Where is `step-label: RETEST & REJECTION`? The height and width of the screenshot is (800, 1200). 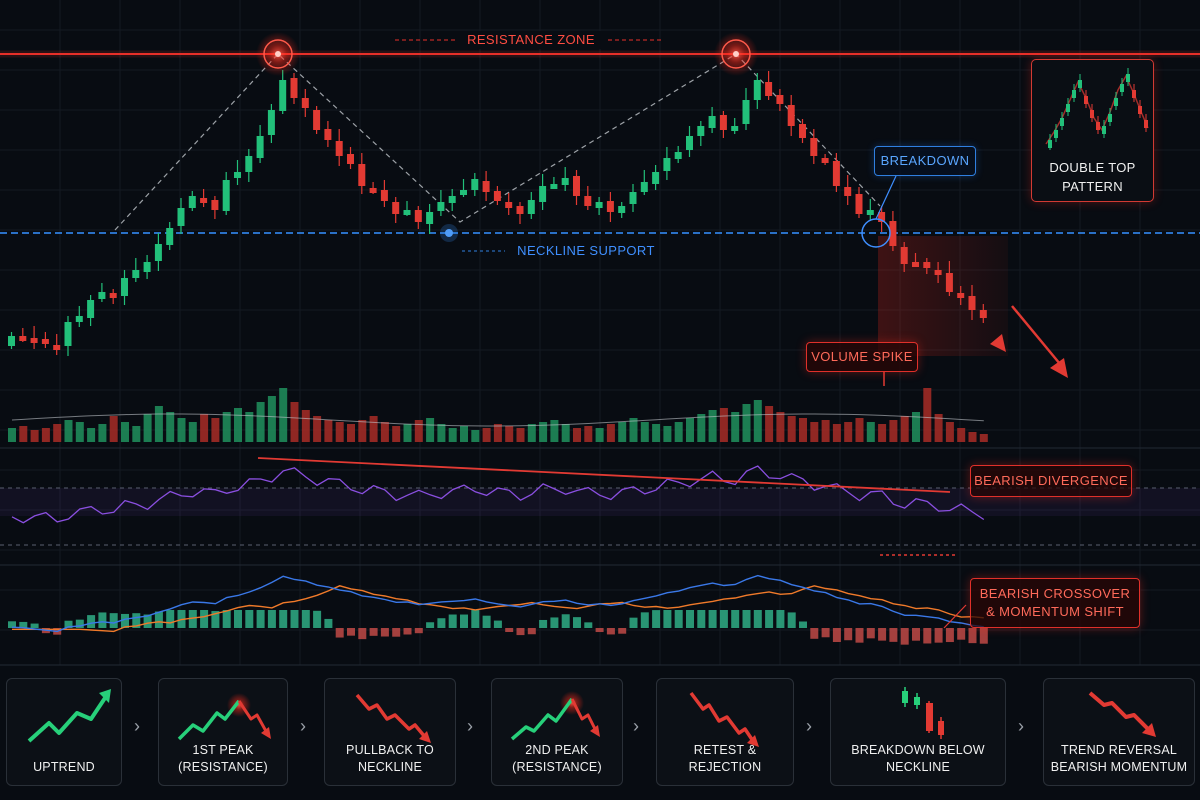 step-label: RETEST & REJECTION is located at coordinates (725, 759).